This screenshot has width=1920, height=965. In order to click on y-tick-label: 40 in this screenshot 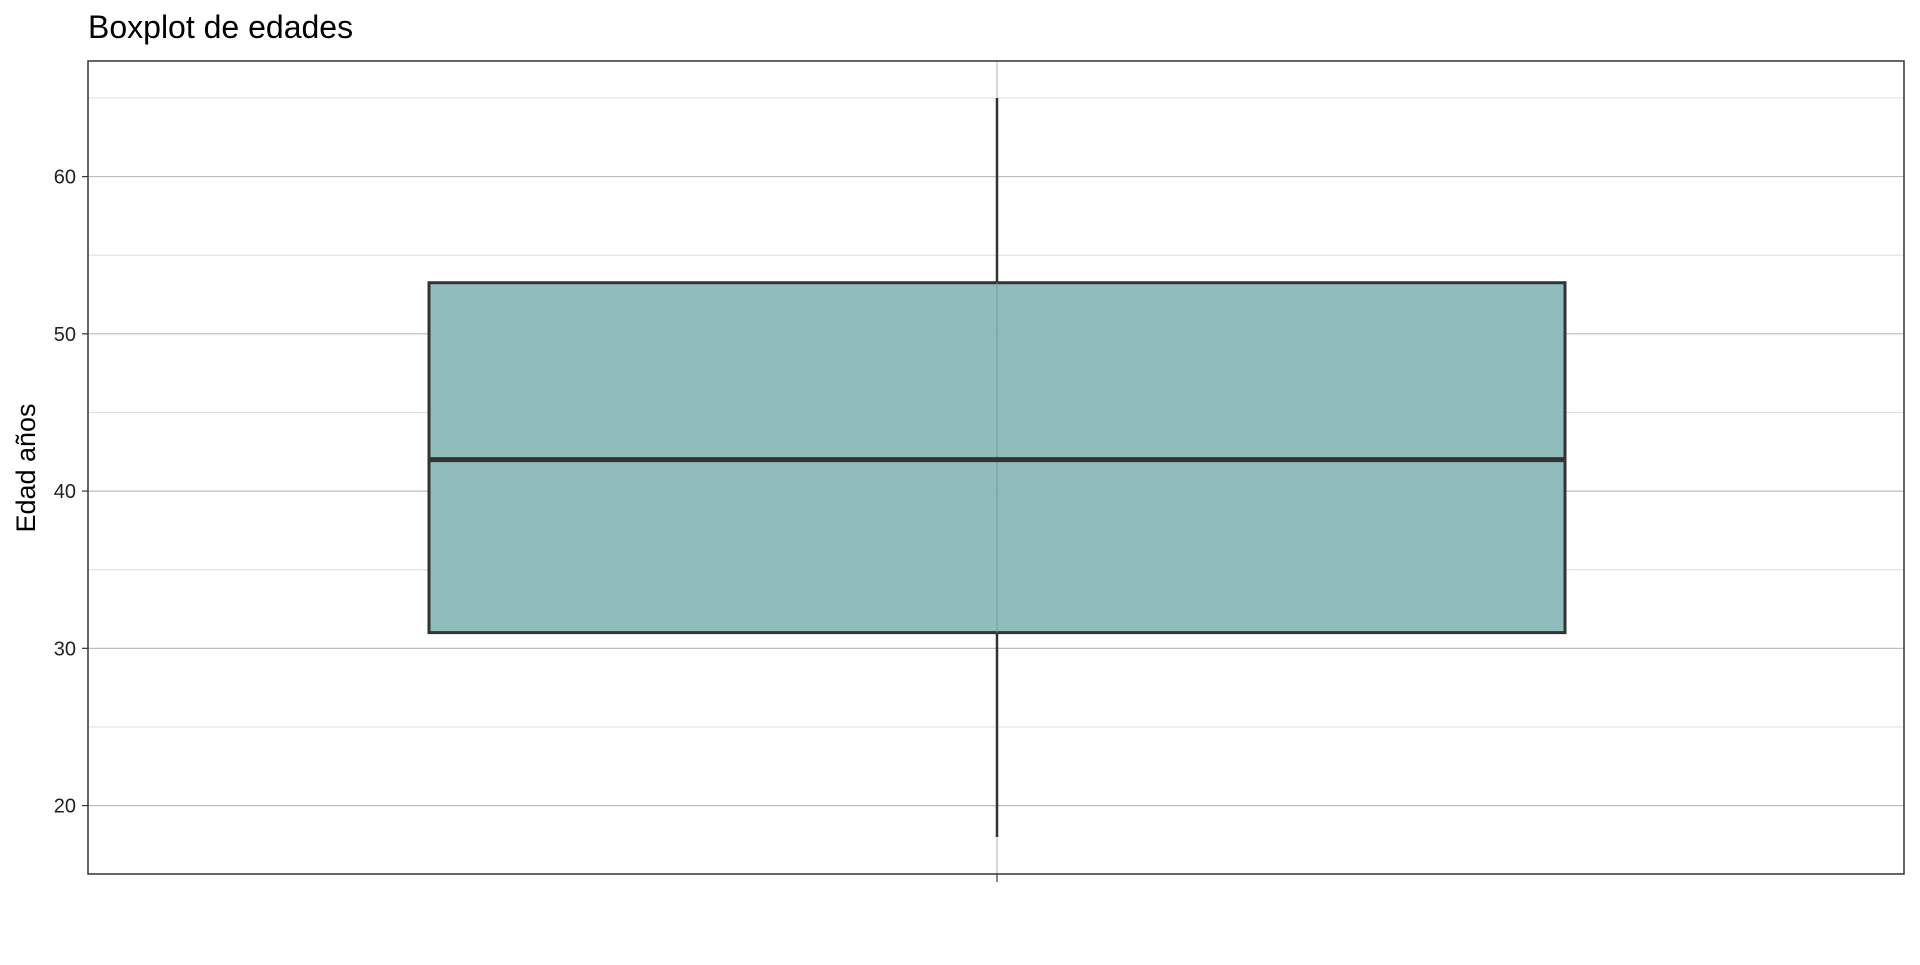, I will do `click(65, 492)`.